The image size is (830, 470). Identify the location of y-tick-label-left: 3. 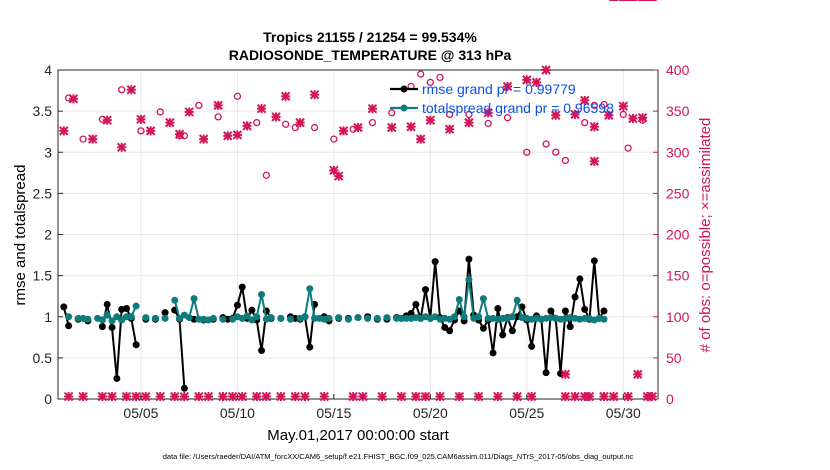
(48, 152).